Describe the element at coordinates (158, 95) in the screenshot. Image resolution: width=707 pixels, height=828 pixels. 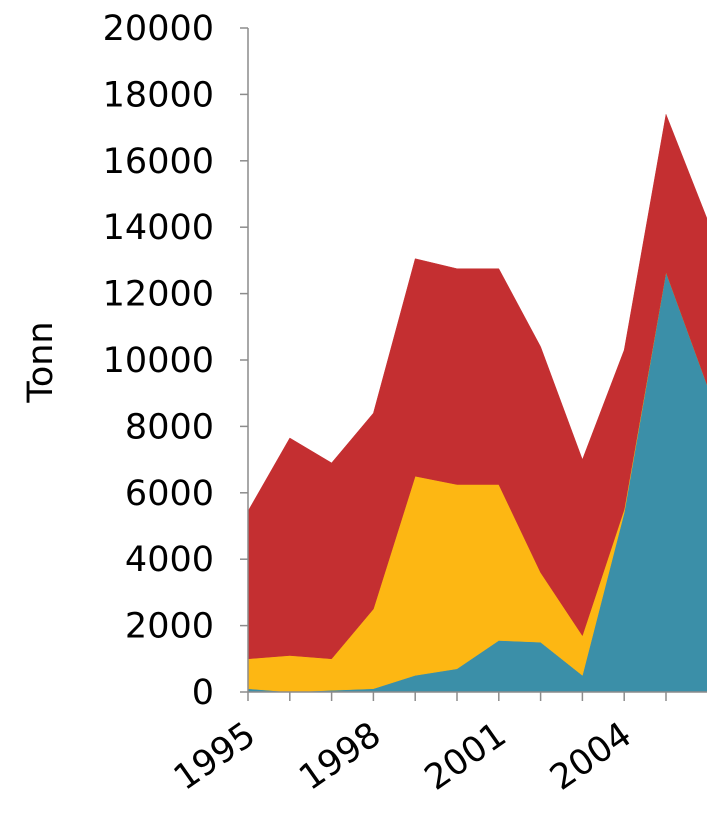
I see `y-tick-label: 18000` at that location.